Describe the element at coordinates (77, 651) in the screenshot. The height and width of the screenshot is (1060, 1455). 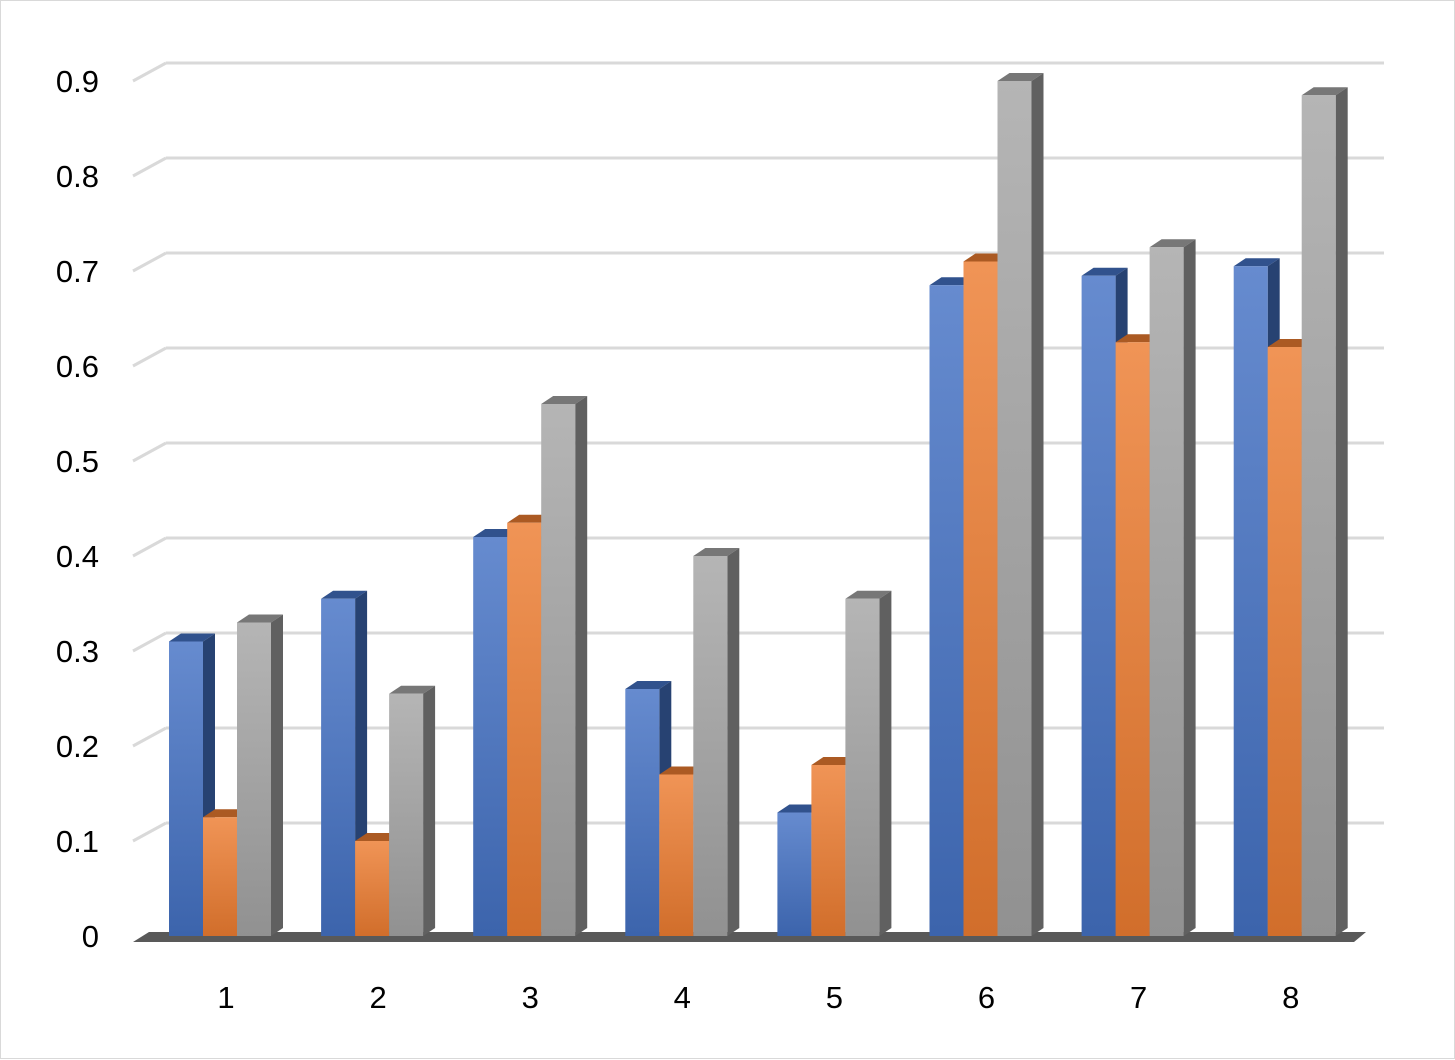
I see `y-tick-label: 0.3` at that location.